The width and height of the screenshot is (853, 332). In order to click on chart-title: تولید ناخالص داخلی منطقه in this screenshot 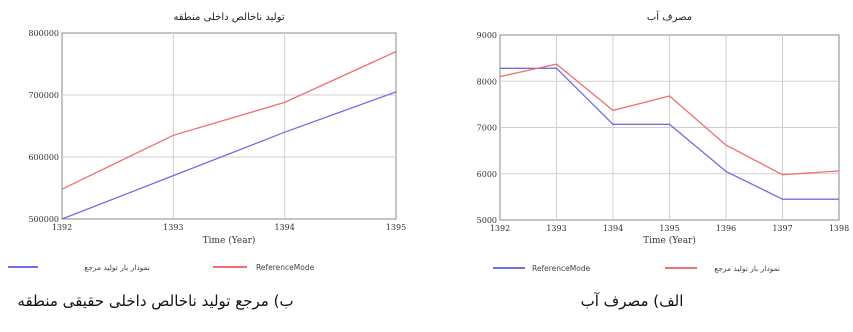, I will do `click(228, 17)`.